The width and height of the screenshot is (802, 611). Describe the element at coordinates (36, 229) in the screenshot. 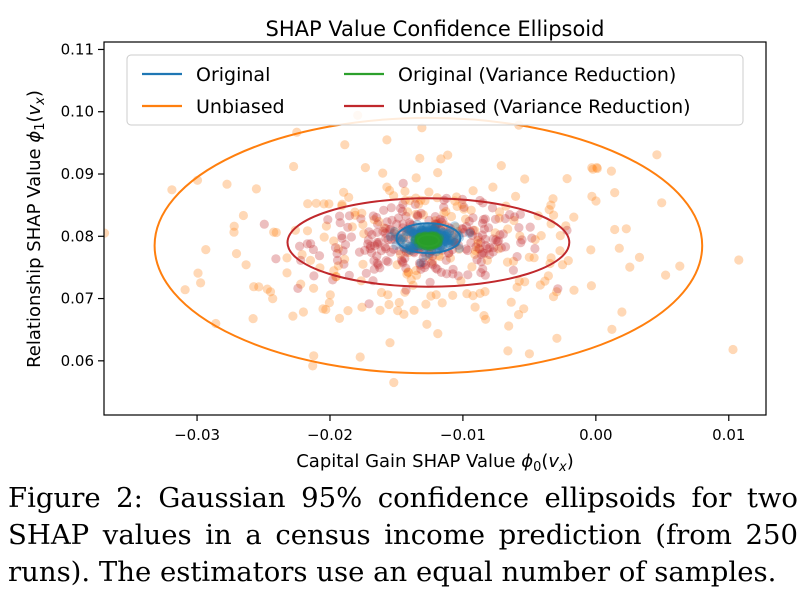

I see `y-axis-label: Relationship SHAP Value ϕ1(vx)` at that location.